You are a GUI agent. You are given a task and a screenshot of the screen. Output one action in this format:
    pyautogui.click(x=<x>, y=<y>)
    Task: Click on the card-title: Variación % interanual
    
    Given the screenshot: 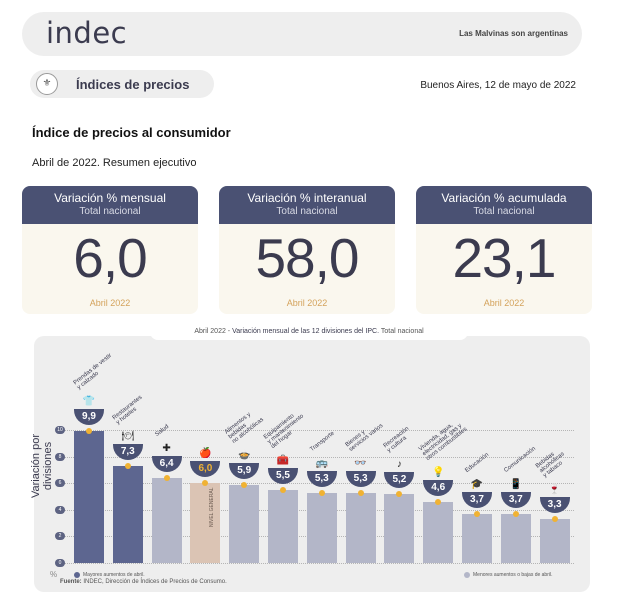 What is the action you would take?
    pyautogui.click(x=307, y=198)
    